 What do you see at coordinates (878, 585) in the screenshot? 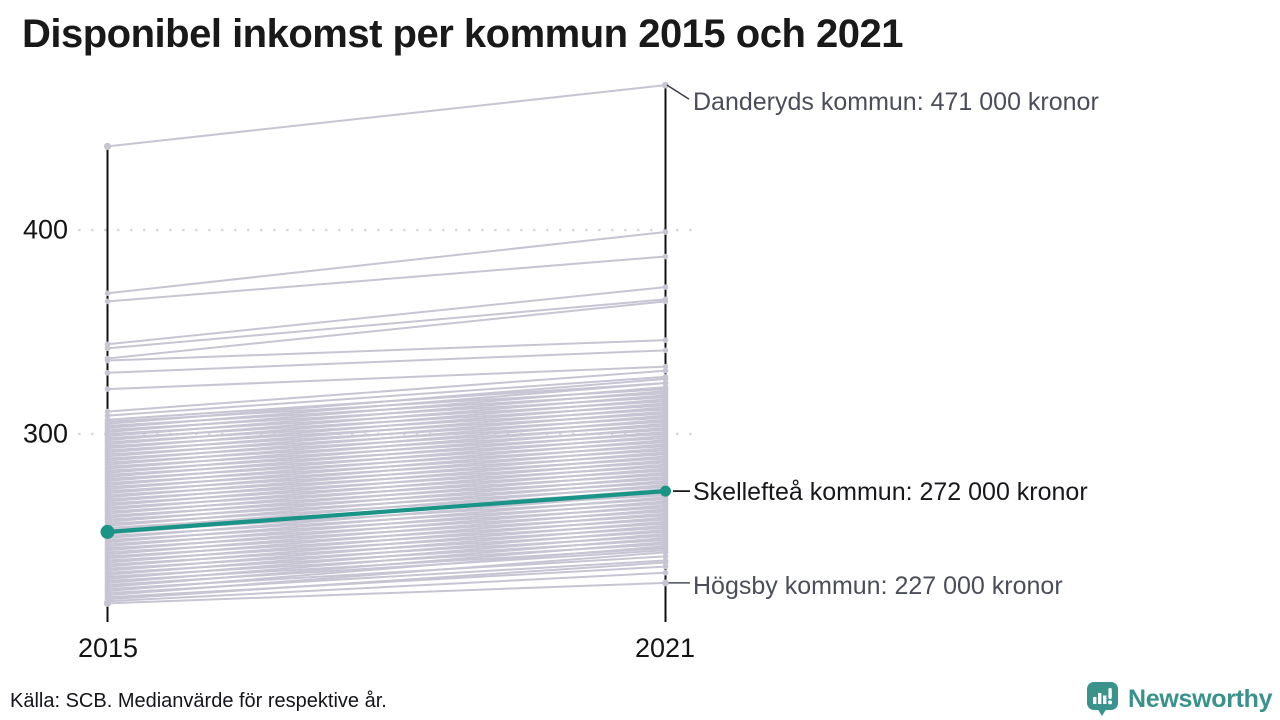
I see `annotation-hogsby: Högsby kommun: 227 000 kronor` at bounding box center [878, 585].